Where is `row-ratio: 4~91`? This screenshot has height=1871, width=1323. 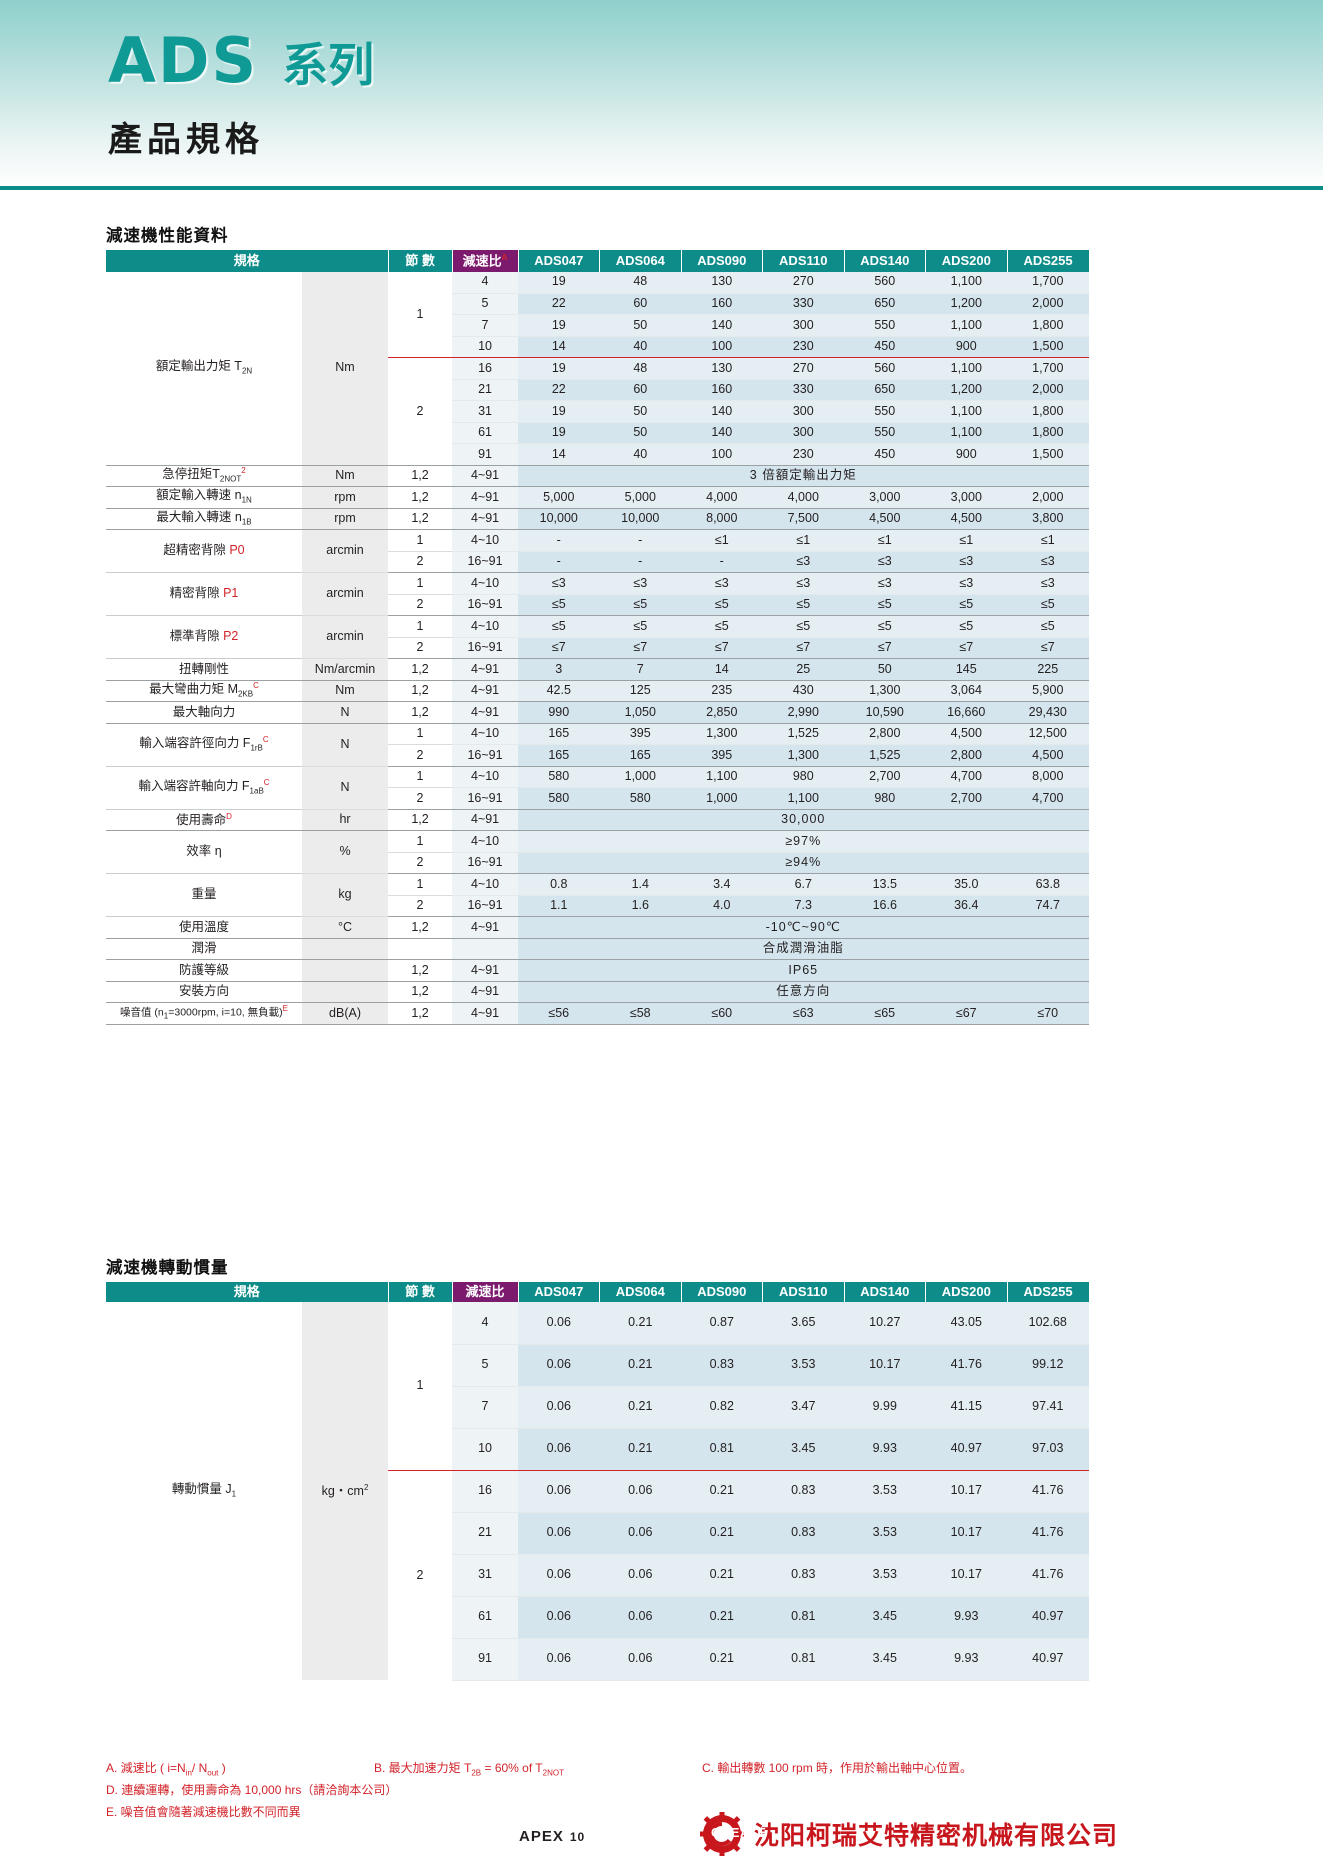
row-ratio: 4~91 is located at coordinates (485, 712).